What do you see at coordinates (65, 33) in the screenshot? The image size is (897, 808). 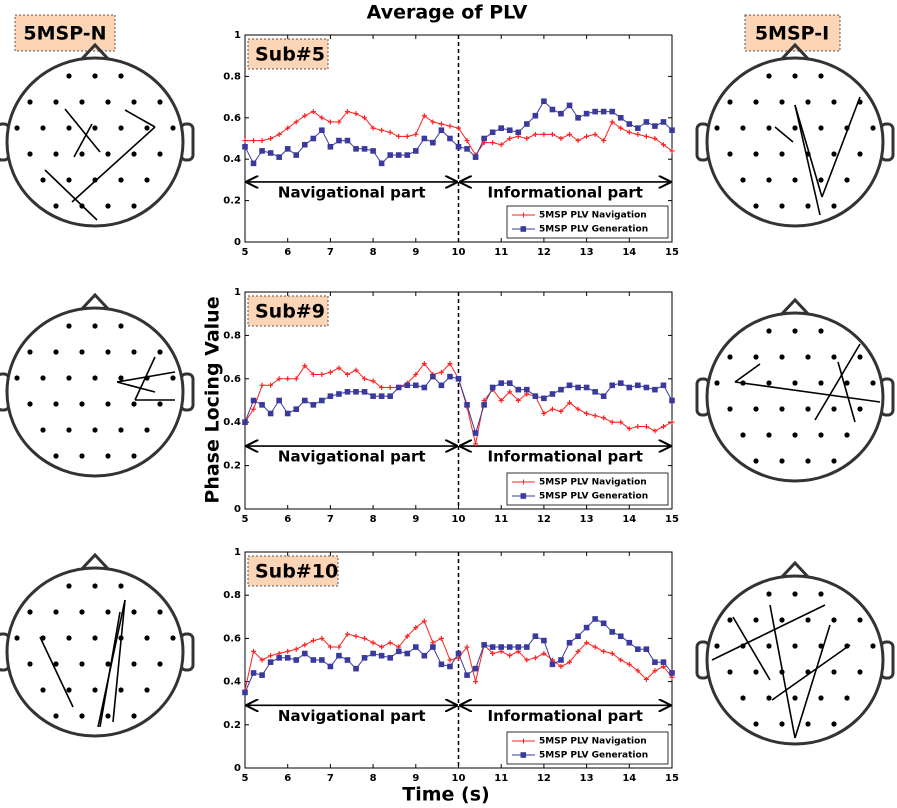 I see `group-label-box` at bounding box center [65, 33].